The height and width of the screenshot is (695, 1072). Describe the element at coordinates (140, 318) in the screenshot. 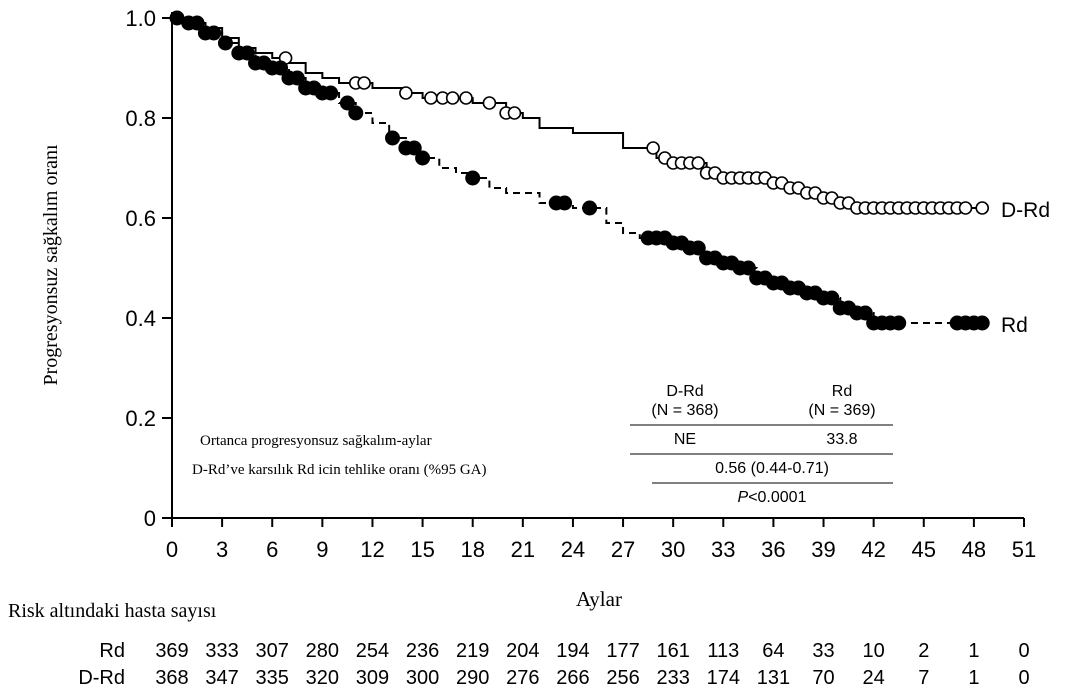

I see `y-tick-label: 0.4` at that location.